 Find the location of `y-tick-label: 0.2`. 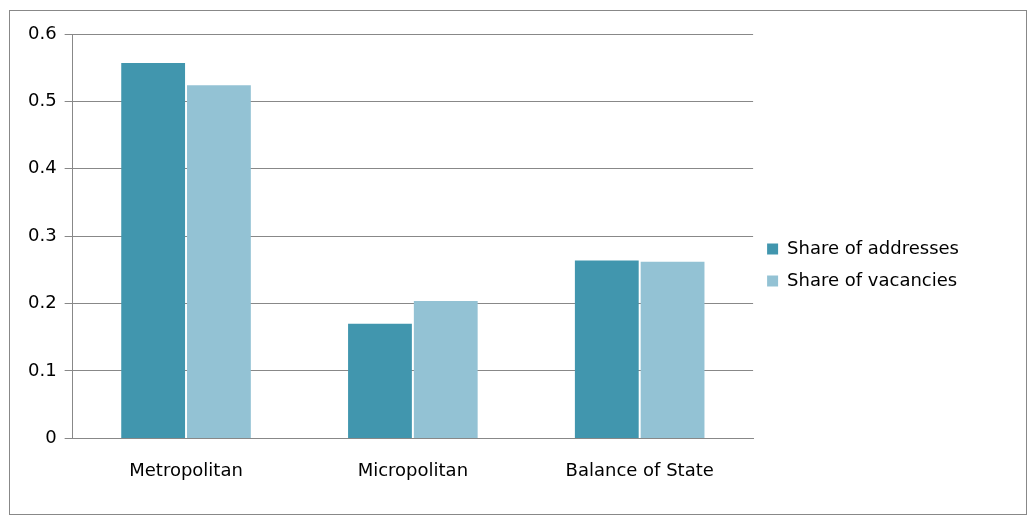

y-tick-label: 0.2 is located at coordinates (42, 302).